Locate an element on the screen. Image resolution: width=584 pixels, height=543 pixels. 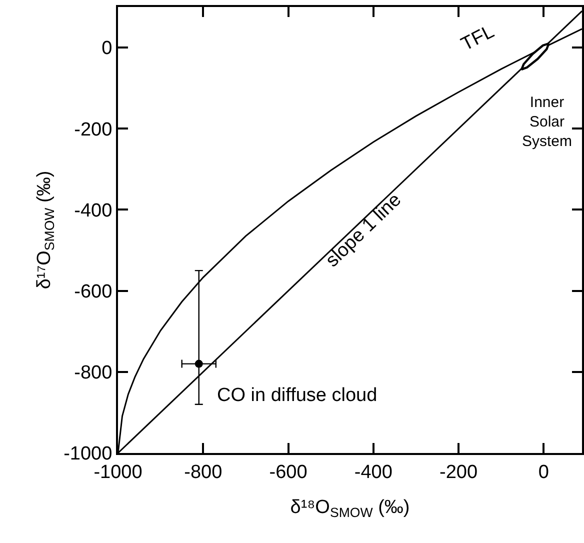
x-tick-label: -600 is located at coordinates (288, 472).